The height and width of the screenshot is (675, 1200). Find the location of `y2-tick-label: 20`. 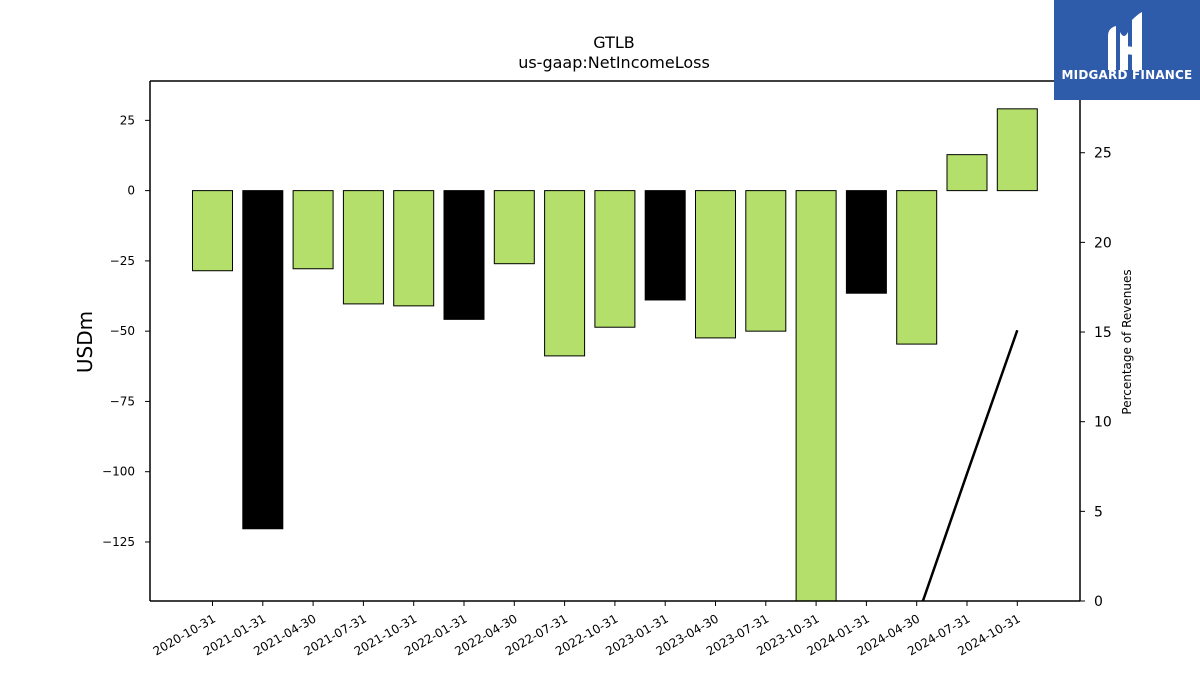

y2-tick-label: 20 is located at coordinates (1103, 243).